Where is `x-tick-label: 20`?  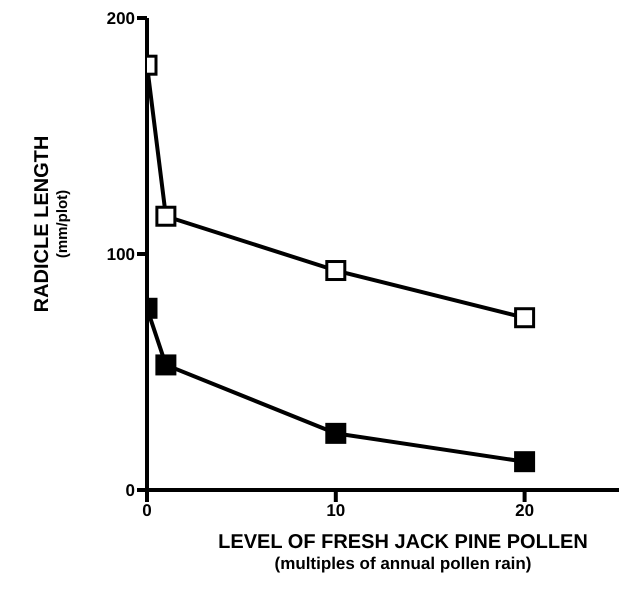 x-tick-label: 20 is located at coordinates (524, 510).